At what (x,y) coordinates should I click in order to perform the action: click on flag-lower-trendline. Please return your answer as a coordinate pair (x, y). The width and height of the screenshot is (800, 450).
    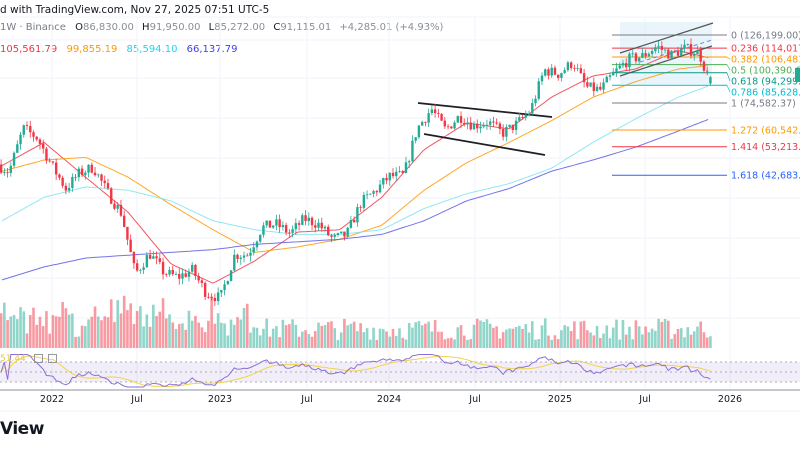
    Looking at the image, I should click on (484, 144).